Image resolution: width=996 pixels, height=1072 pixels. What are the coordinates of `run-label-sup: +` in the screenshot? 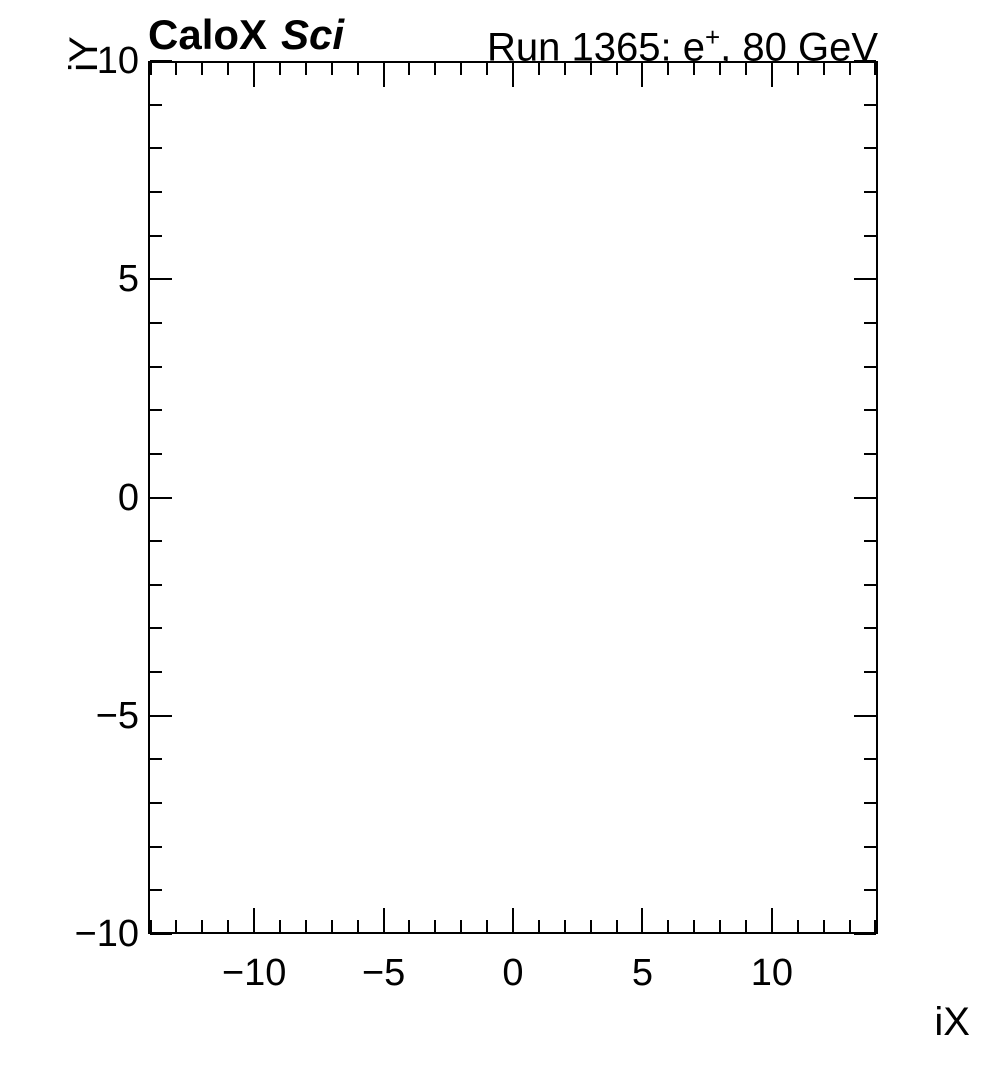 It's located at (712, 37).